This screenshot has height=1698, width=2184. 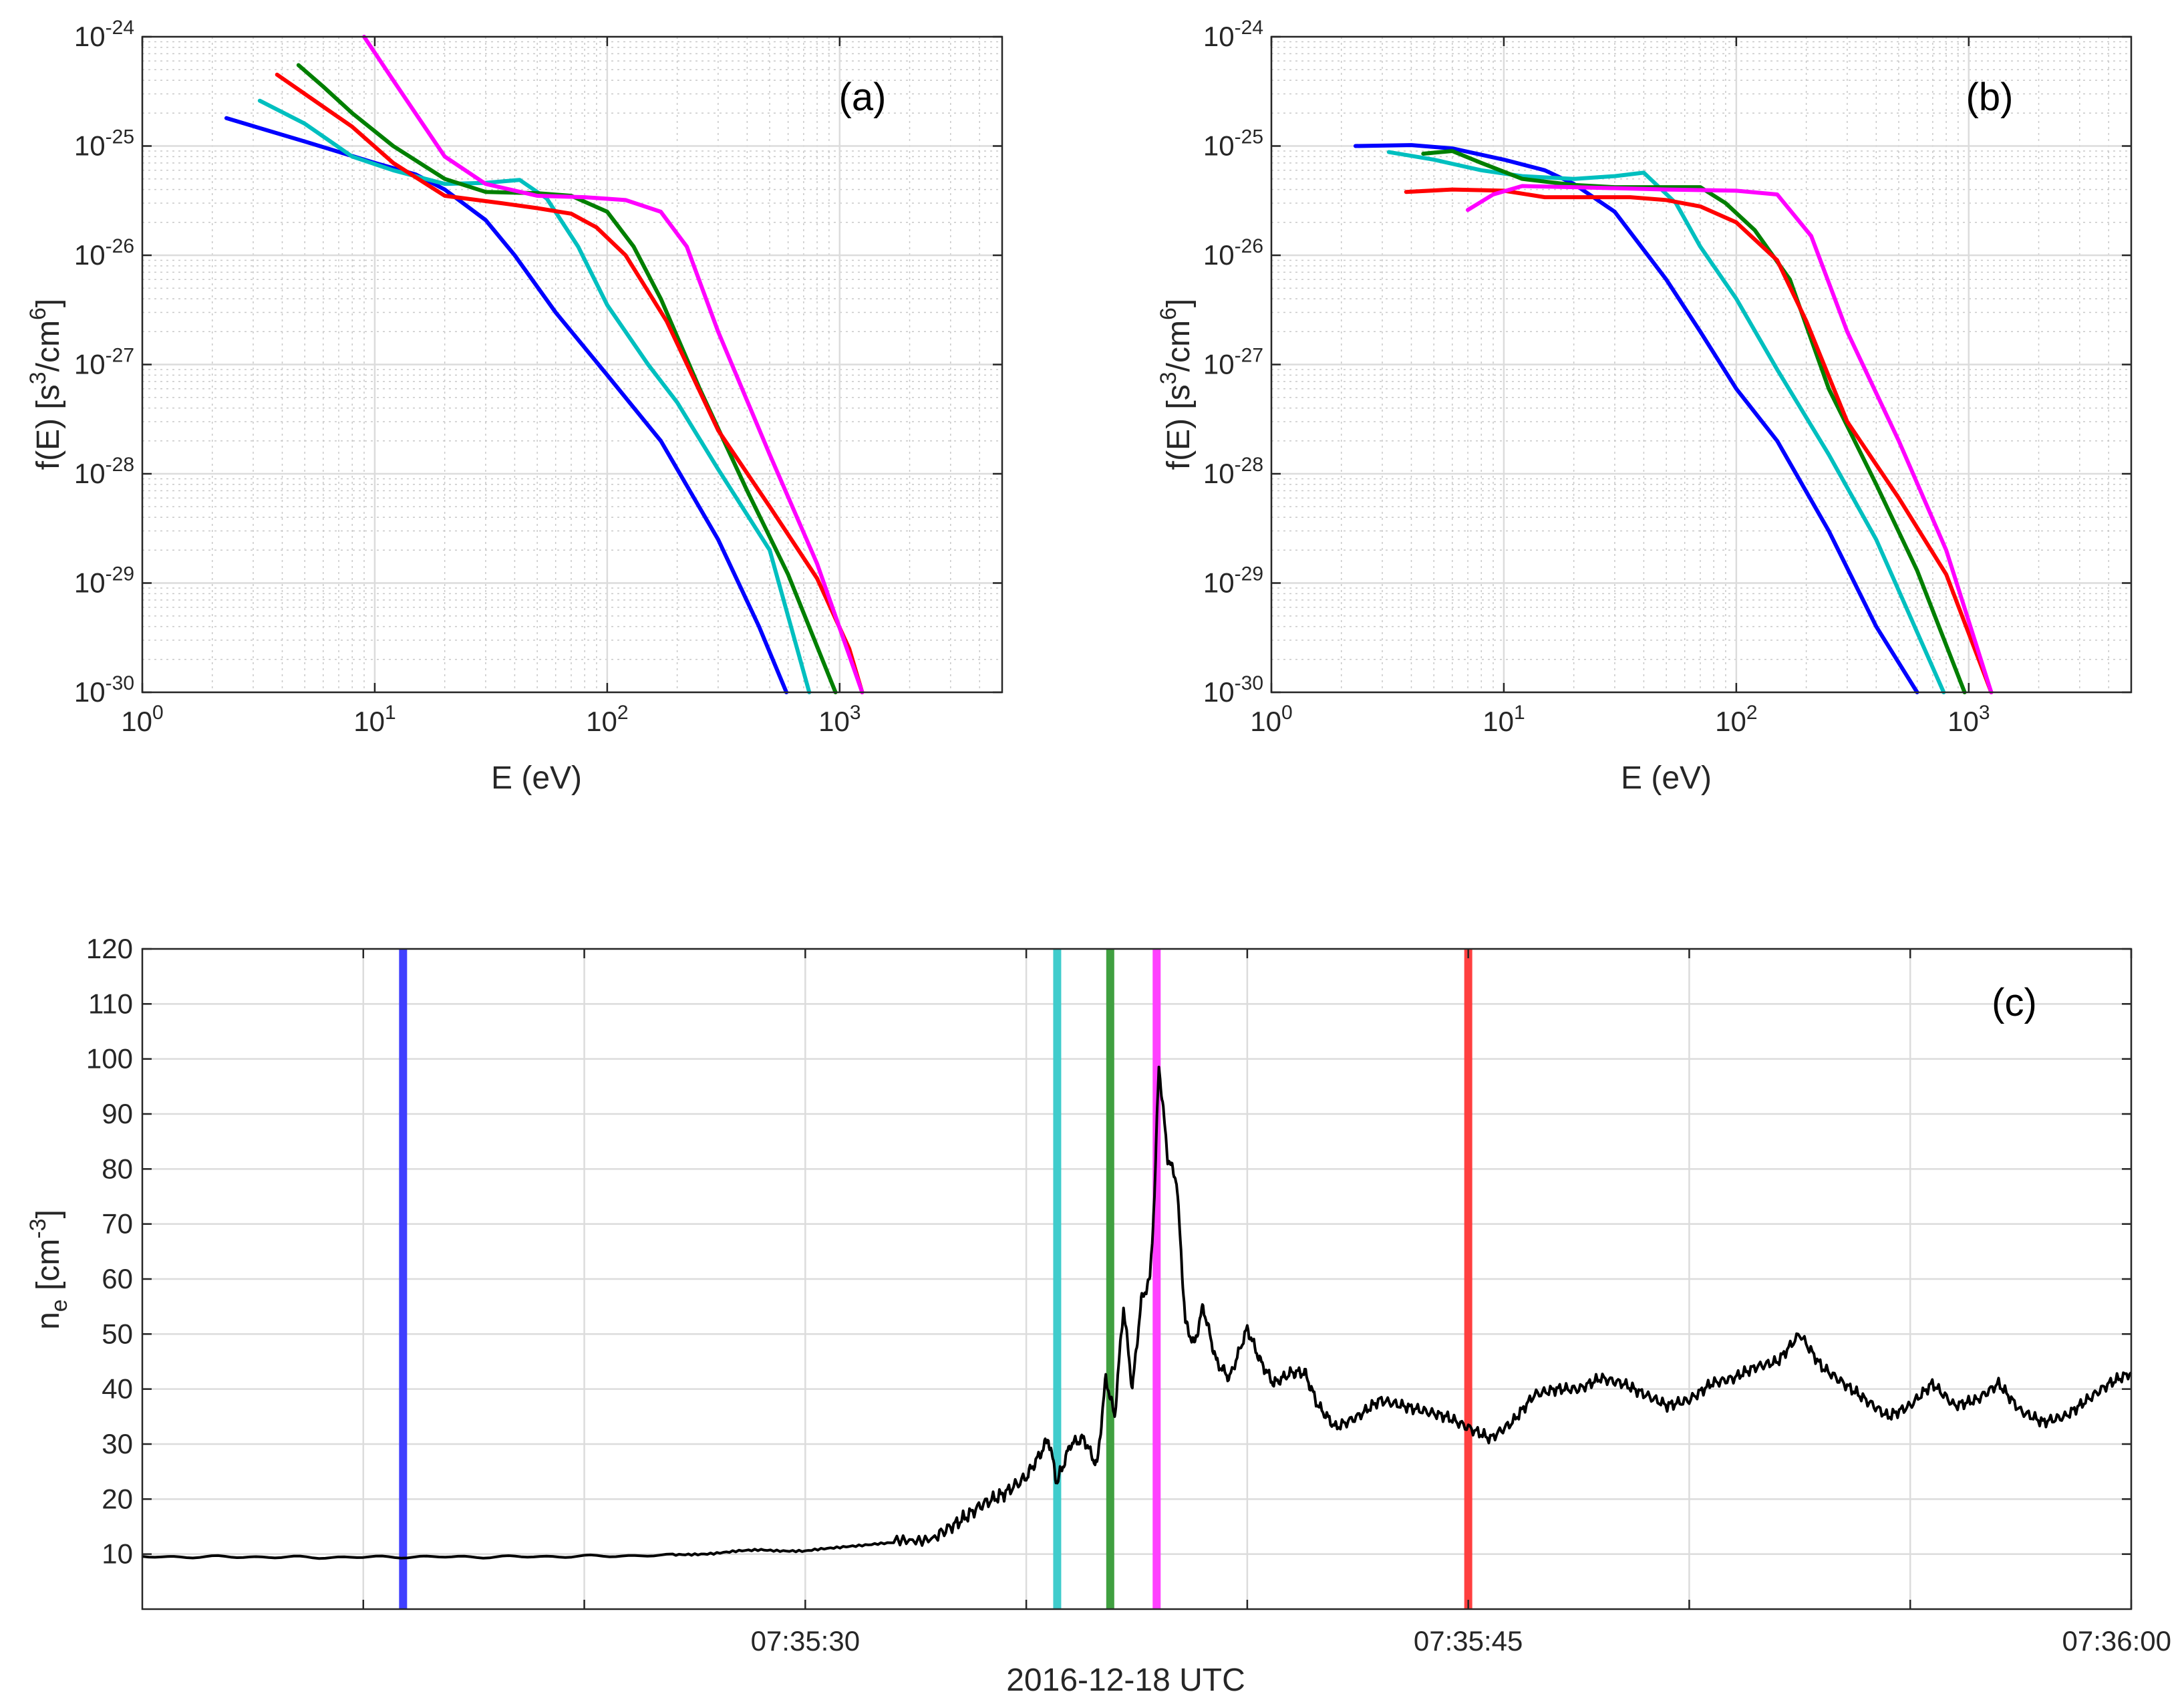 What do you see at coordinates (109, 1059) in the screenshot?
I see `y-tick-label: 100` at bounding box center [109, 1059].